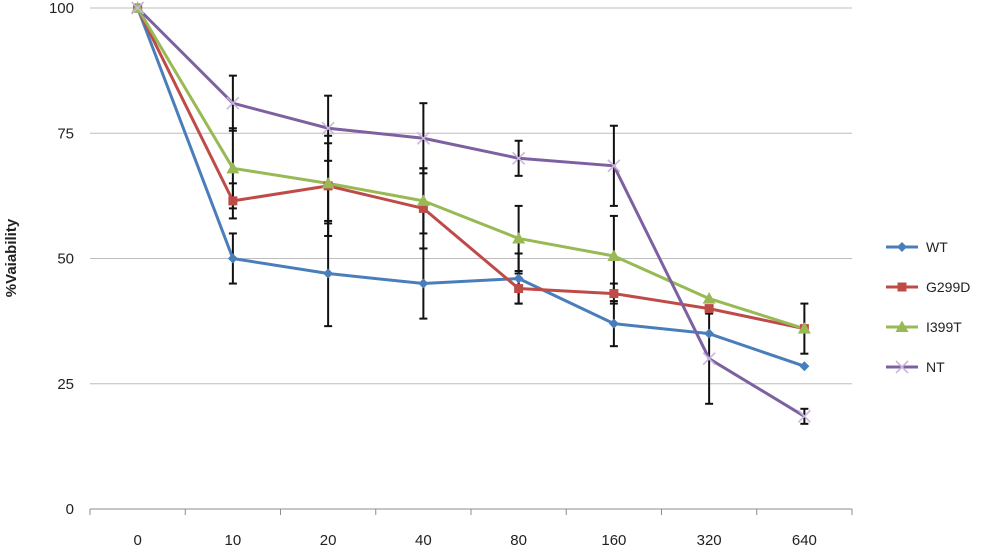  Describe the element at coordinates (613, 540) in the screenshot. I see `x-tick-label-160: 160` at that location.